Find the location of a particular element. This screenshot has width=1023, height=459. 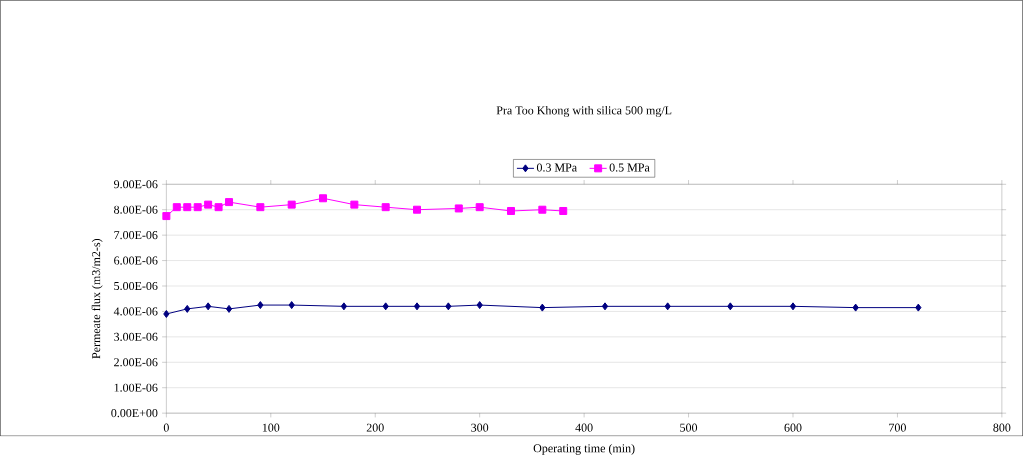

y-tick-label: 2.00E-06 is located at coordinates (136, 362).